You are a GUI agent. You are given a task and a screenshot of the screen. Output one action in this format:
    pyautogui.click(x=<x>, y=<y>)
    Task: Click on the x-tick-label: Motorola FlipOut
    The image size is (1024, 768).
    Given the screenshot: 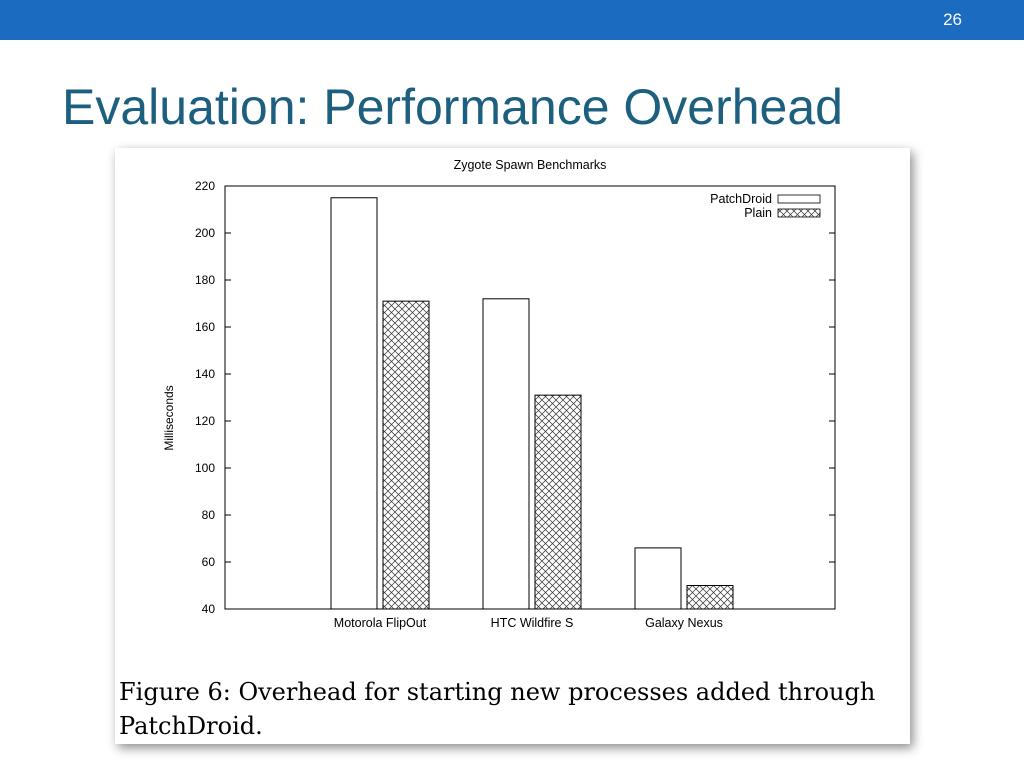 What is the action you would take?
    pyautogui.click(x=380, y=623)
    